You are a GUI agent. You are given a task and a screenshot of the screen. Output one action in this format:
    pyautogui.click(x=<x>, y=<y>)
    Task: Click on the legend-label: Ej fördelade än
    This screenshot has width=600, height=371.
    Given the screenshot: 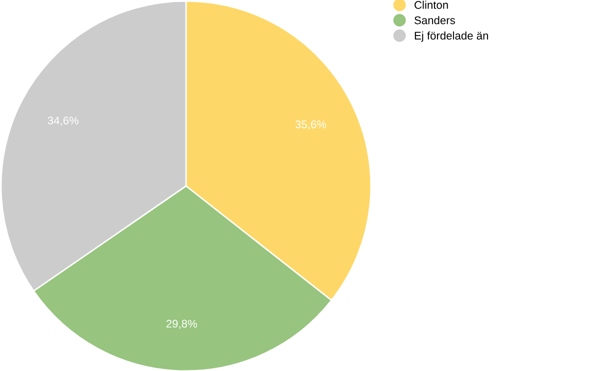 What is the action you would take?
    pyautogui.click(x=451, y=36)
    